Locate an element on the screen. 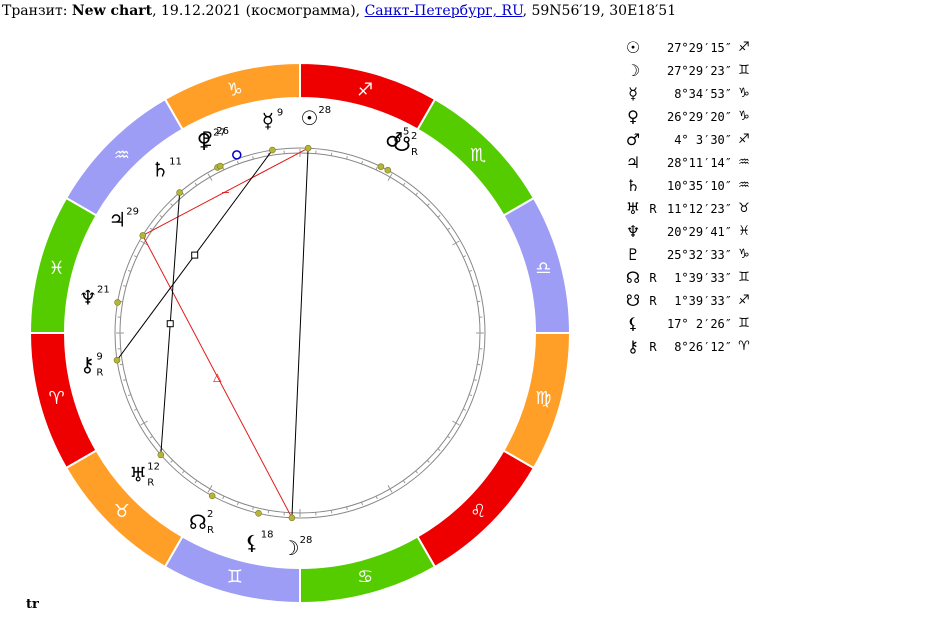 Image resolution: width=929 pixels, height=621 pixels. location-link: Санкт-Петербург, RU is located at coordinates (443, 11).